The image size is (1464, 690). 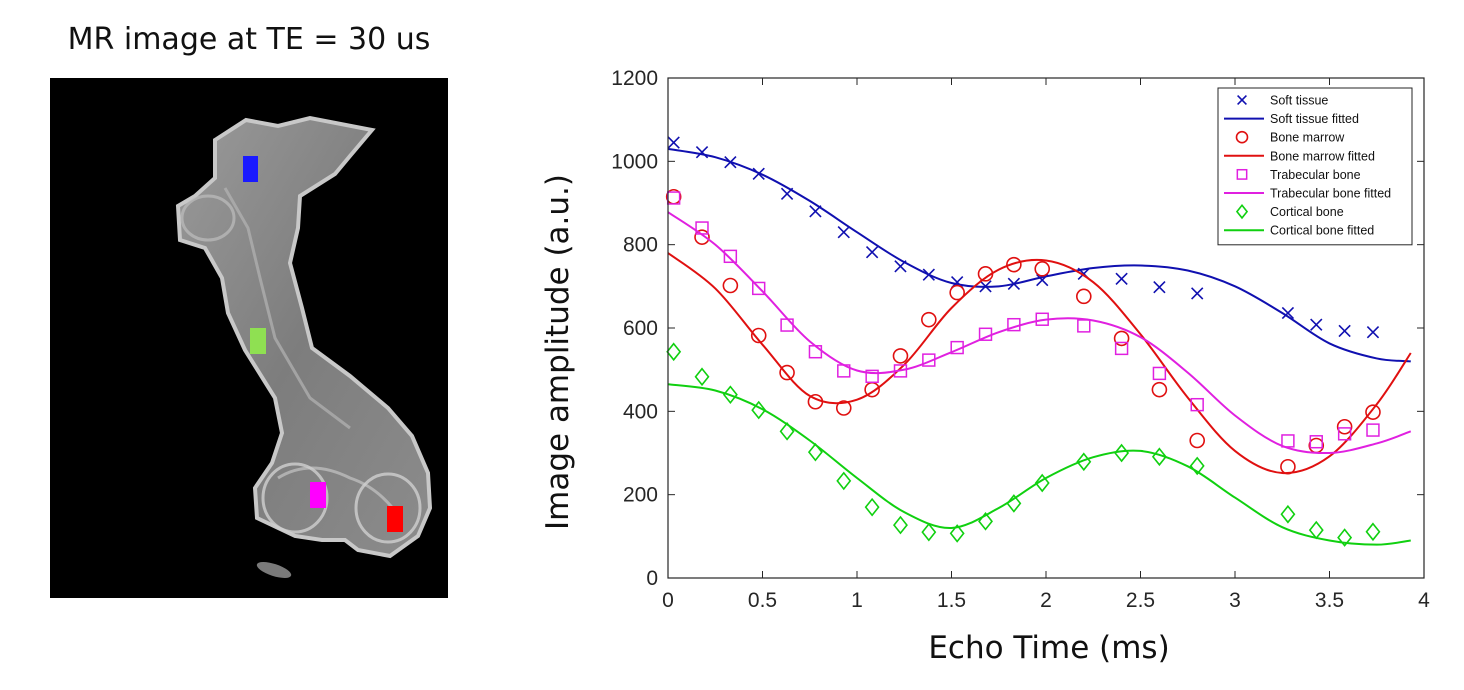 I want to click on y-tick-label: 800, so click(x=640, y=245).